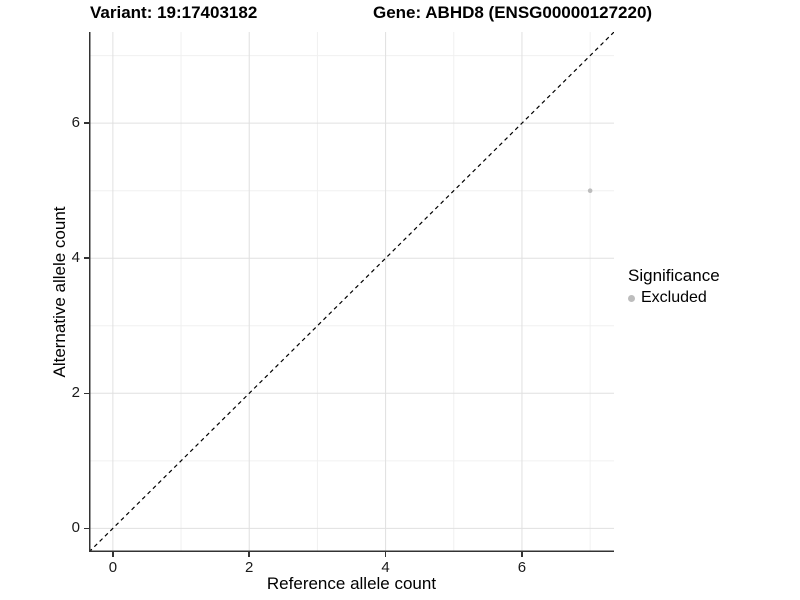 This screenshot has width=800, height=600. Describe the element at coordinates (75, 393) in the screenshot. I see `y-tick-label: 2` at that location.